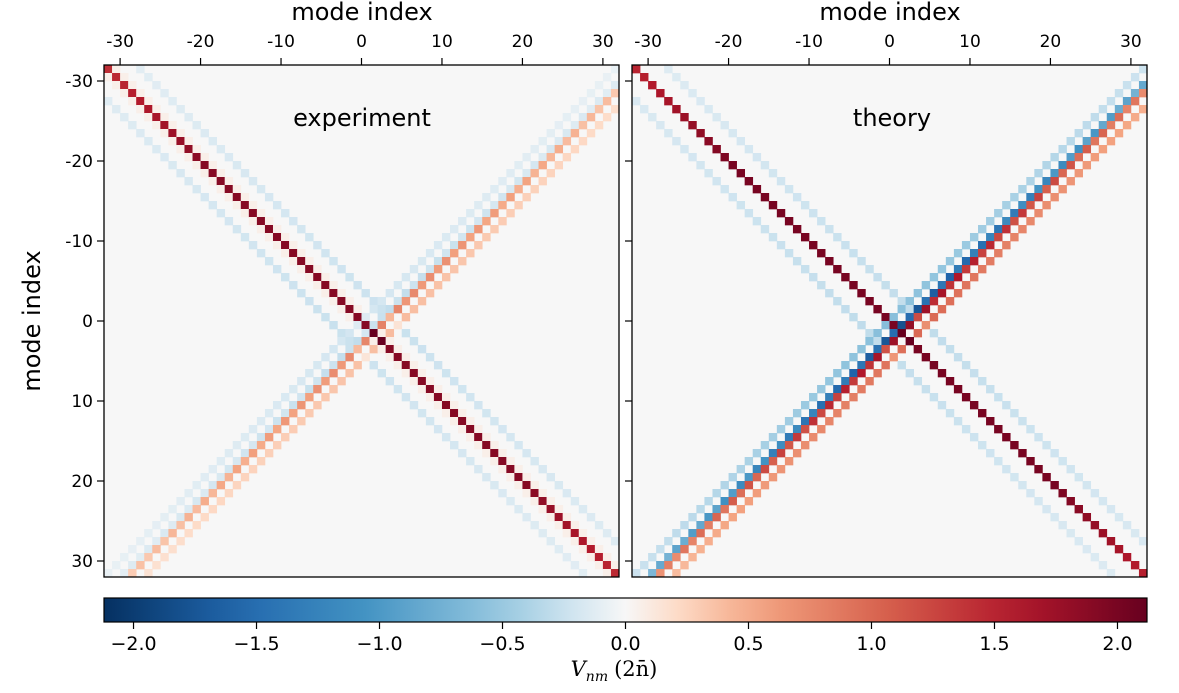 The height and width of the screenshot is (693, 1179). What do you see at coordinates (360, 48) in the screenshot?
I see `x-ticks-experiment: -30 -20 -10 0 10 20 30` at bounding box center [360, 48].